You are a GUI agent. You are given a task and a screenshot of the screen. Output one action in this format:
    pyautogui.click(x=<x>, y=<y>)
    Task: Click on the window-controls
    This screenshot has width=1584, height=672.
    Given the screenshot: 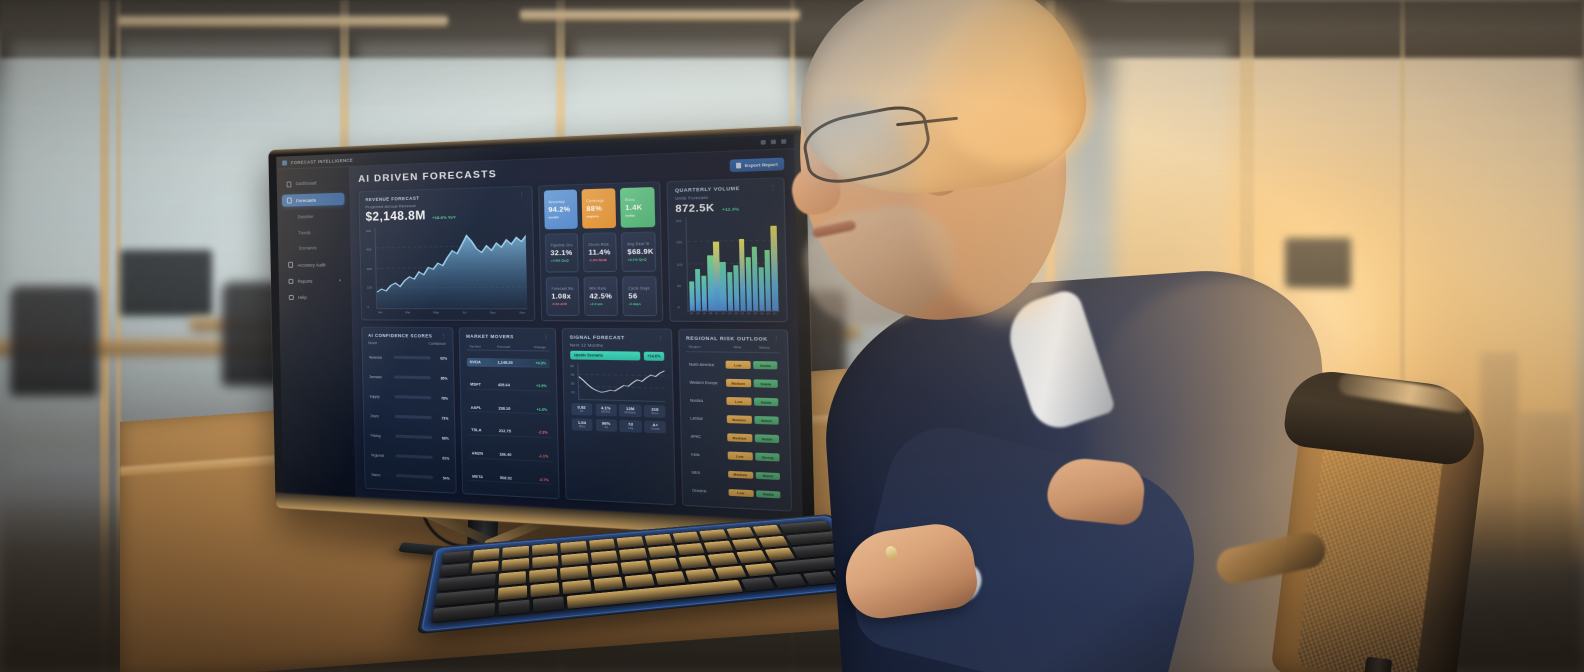 What is the action you would take?
    pyautogui.click(x=773, y=142)
    